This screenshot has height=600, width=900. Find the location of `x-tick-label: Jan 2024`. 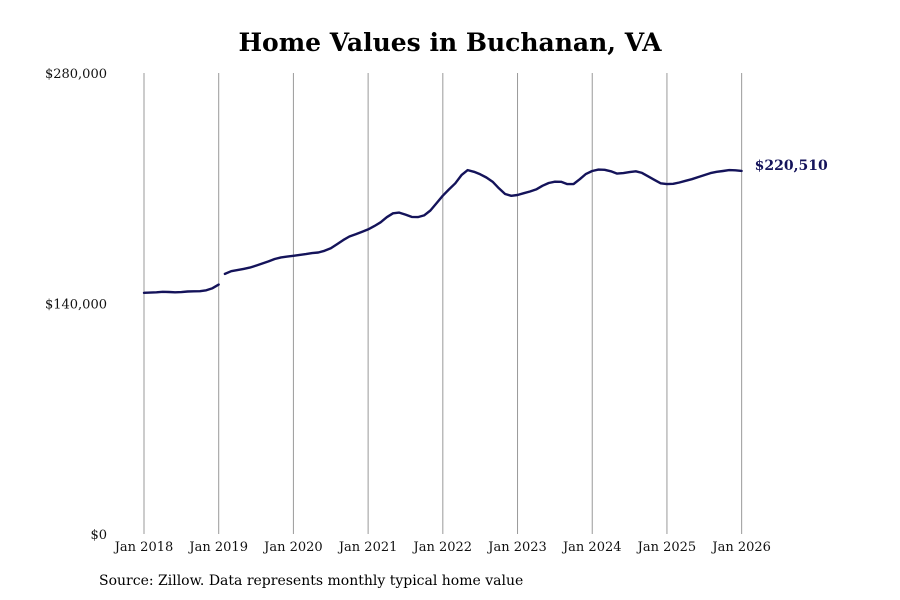

x-tick-label: Jan 2024 is located at coordinates (591, 547).